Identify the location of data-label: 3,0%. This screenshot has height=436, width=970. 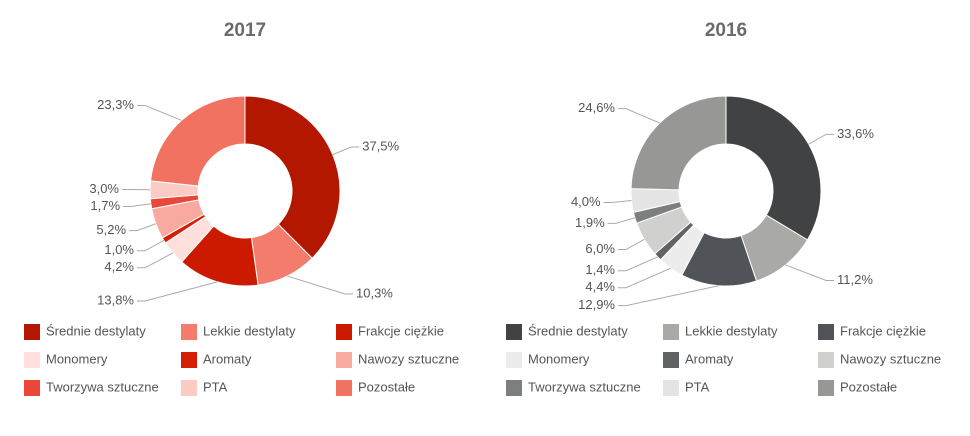
(104, 188).